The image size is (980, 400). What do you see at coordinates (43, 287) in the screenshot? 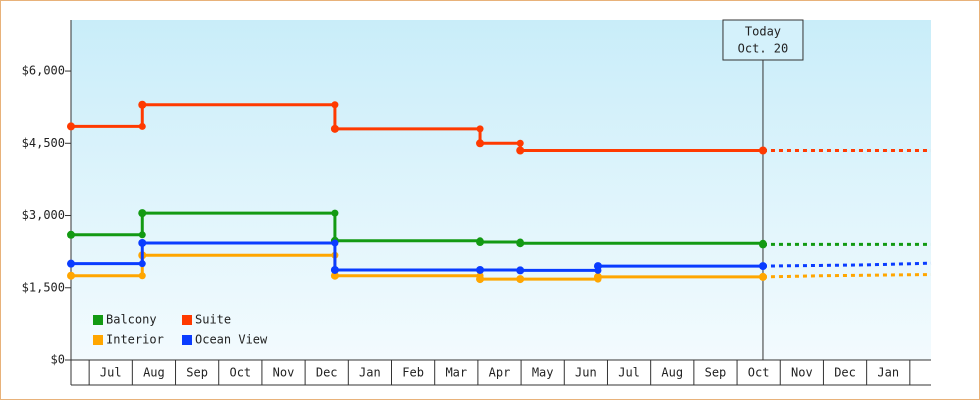
I see `y-tick-label: $1,500` at bounding box center [43, 287].